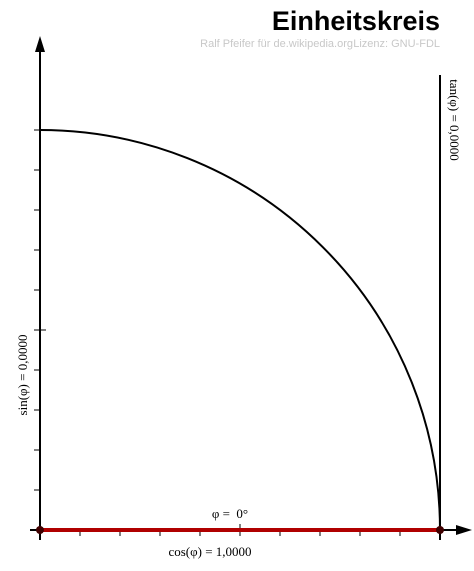 The width and height of the screenshot is (474, 571). Describe the element at coordinates (230, 513) in the screenshot. I see `phi-label: φ = 0°` at that location.